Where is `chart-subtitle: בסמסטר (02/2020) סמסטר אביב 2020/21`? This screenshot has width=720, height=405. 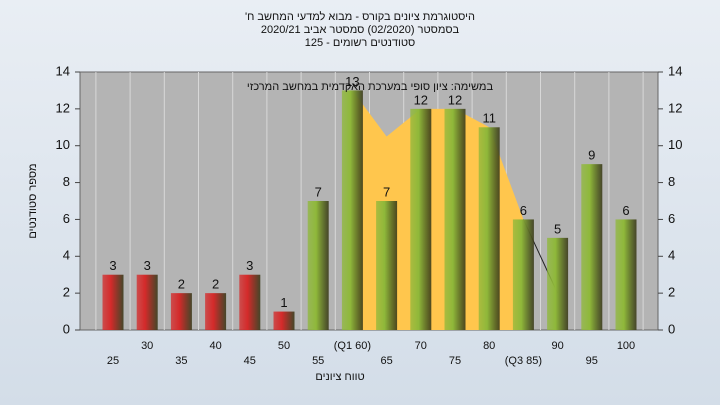 chart-subtitle: בסמסטר (02/2020) סמסטר אביב 2020/21 is located at coordinates (360, 30).